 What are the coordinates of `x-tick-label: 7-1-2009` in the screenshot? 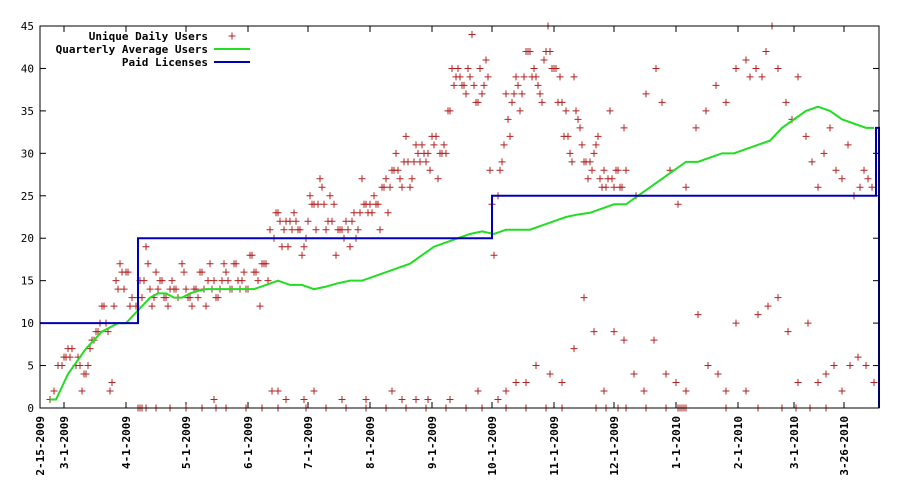 It's located at (308, 442).